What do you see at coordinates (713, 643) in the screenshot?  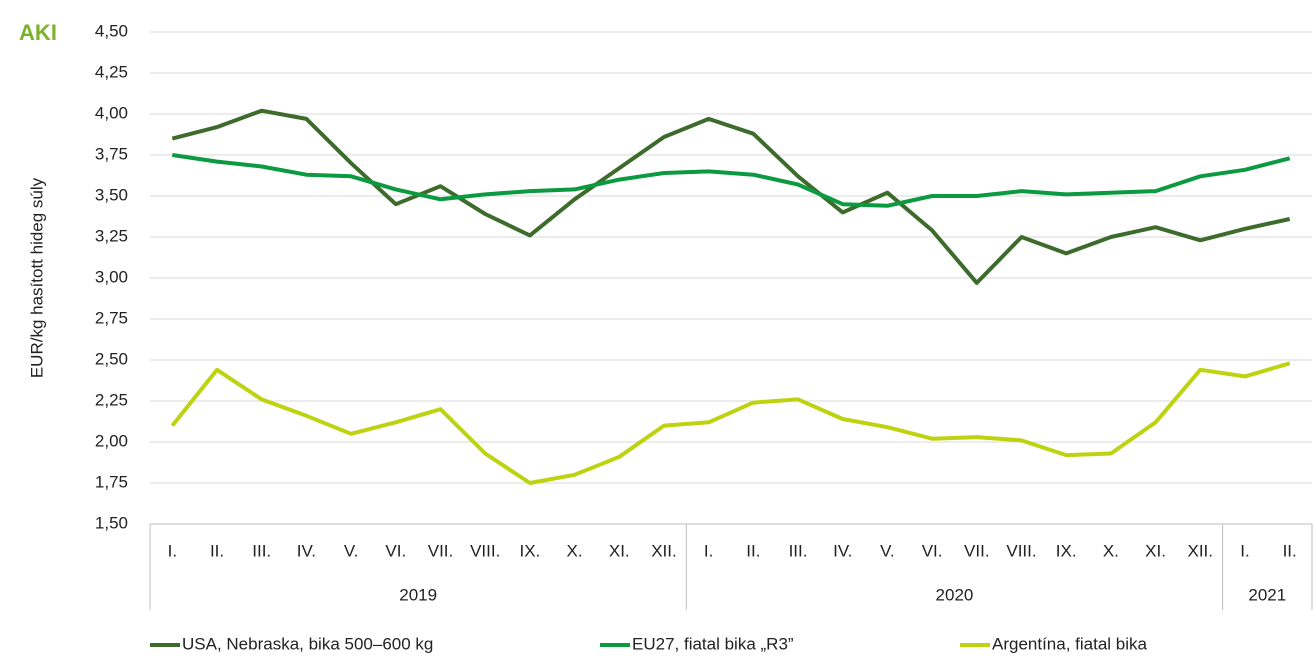 I see `legend-label: EU27, fiatal bika „R3”` at bounding box center [713, 643].